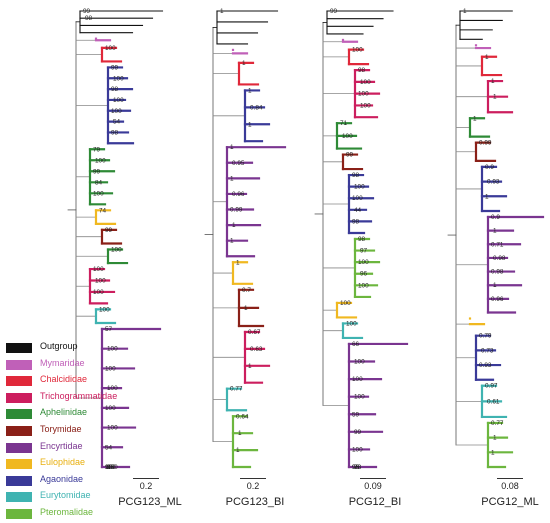 Image resolution: width=550 pixels, height=523 pixels. Describe the element at coordinates (254, 332) in the screenshot. I see `support-value: 0.67` at that location.